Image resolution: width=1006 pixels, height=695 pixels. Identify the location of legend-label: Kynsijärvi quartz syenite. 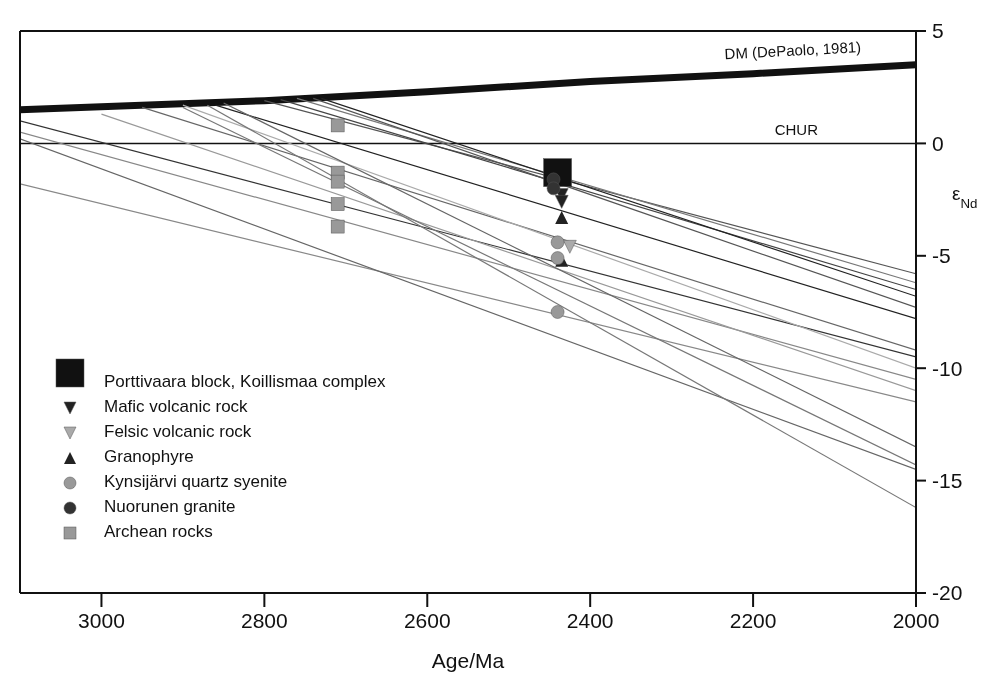
(196, 482).